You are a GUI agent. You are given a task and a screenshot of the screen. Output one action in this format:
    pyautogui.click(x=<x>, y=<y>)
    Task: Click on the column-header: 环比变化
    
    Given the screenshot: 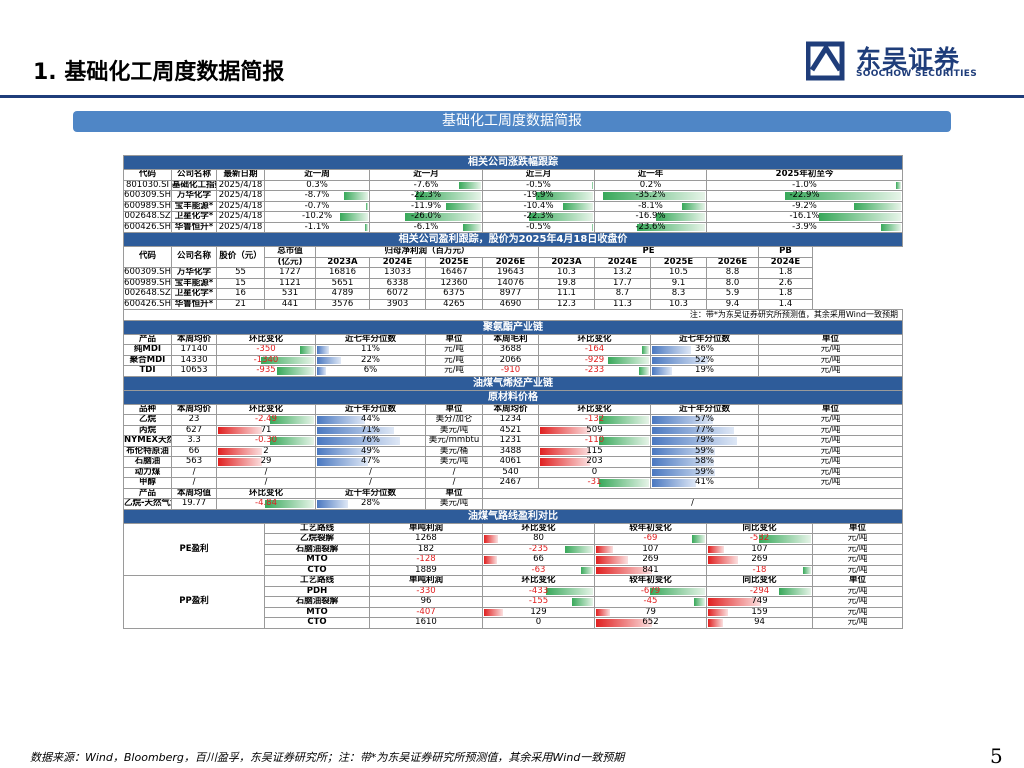 What is the action you would take?
    pyautogui.click(x=538, y=581)
    